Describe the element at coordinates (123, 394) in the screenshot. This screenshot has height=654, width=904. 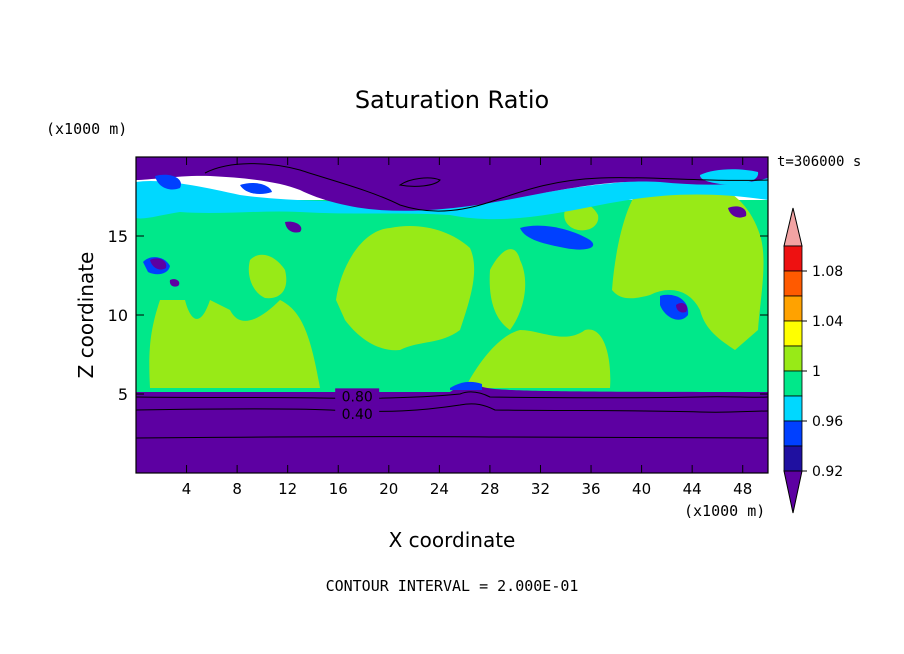
I see `y-tick-label: 5` at that location.